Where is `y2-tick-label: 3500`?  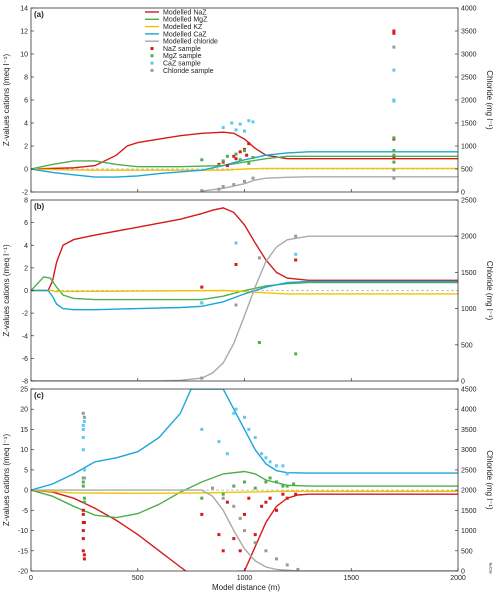 y2-tick-label: 3500 is located at coordinates (469, 32).